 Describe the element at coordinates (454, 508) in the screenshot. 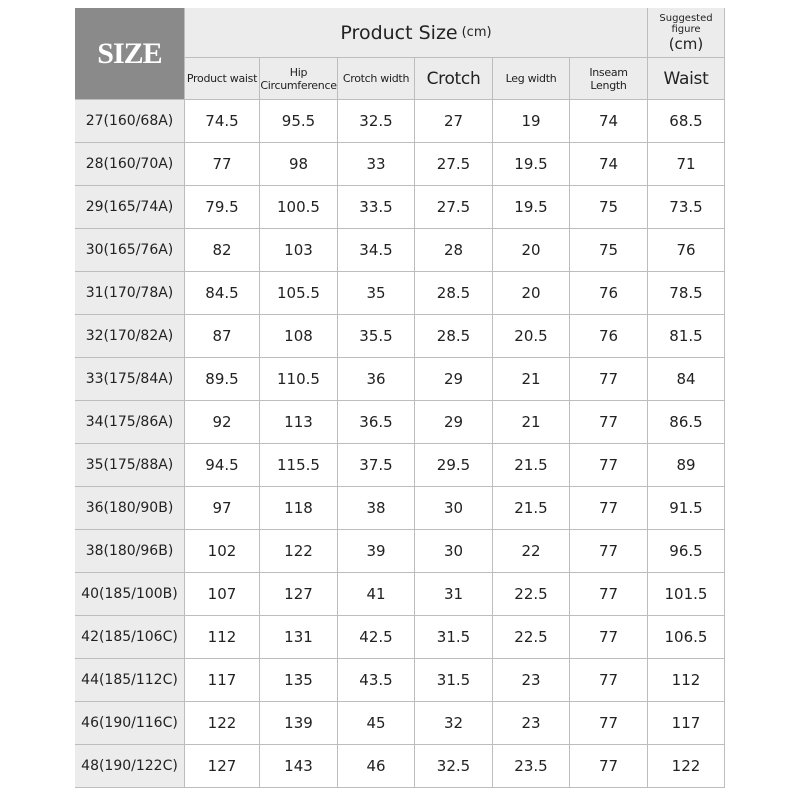

I see `measurement: 30` at that location.